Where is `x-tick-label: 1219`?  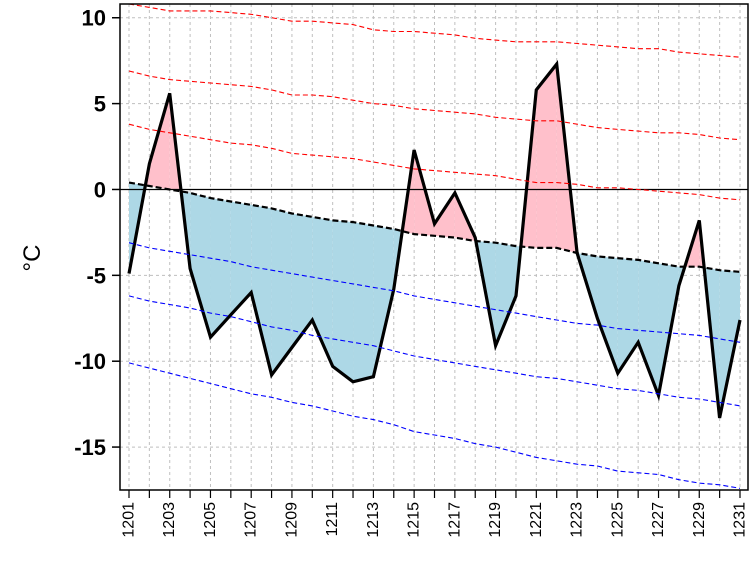 x-tick-label: 1219 is located at coordinates (495, 520).